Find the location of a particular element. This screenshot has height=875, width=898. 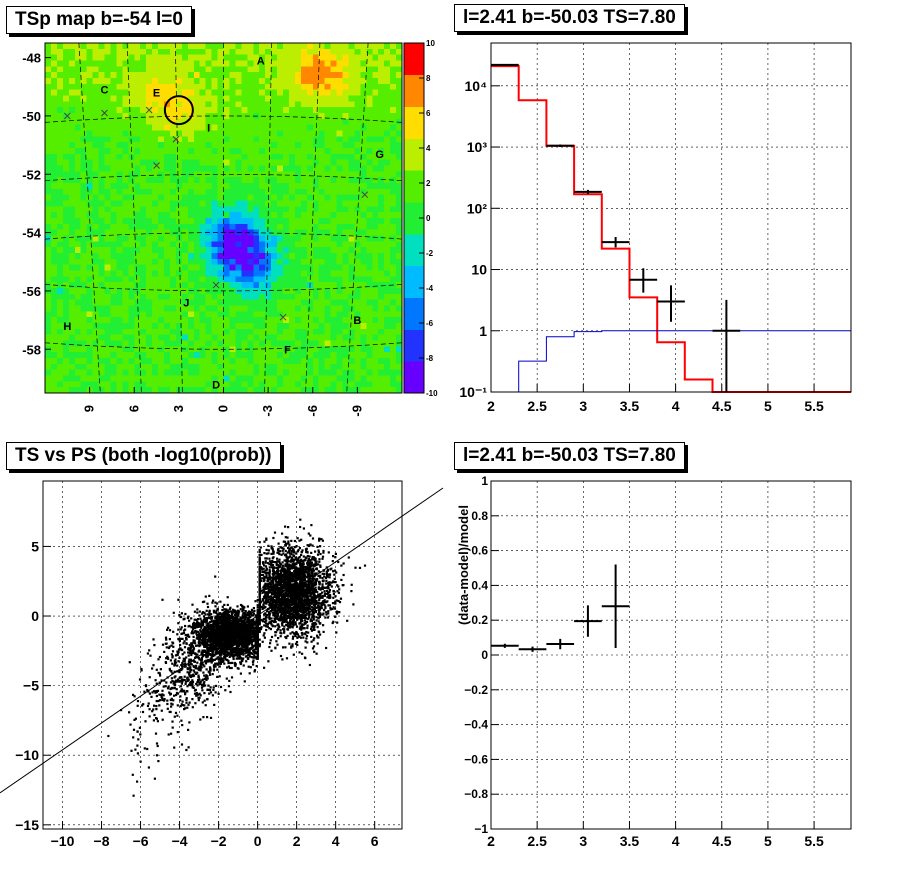

colorbar-tick-label: -10 is located at coordinates (432, 393).